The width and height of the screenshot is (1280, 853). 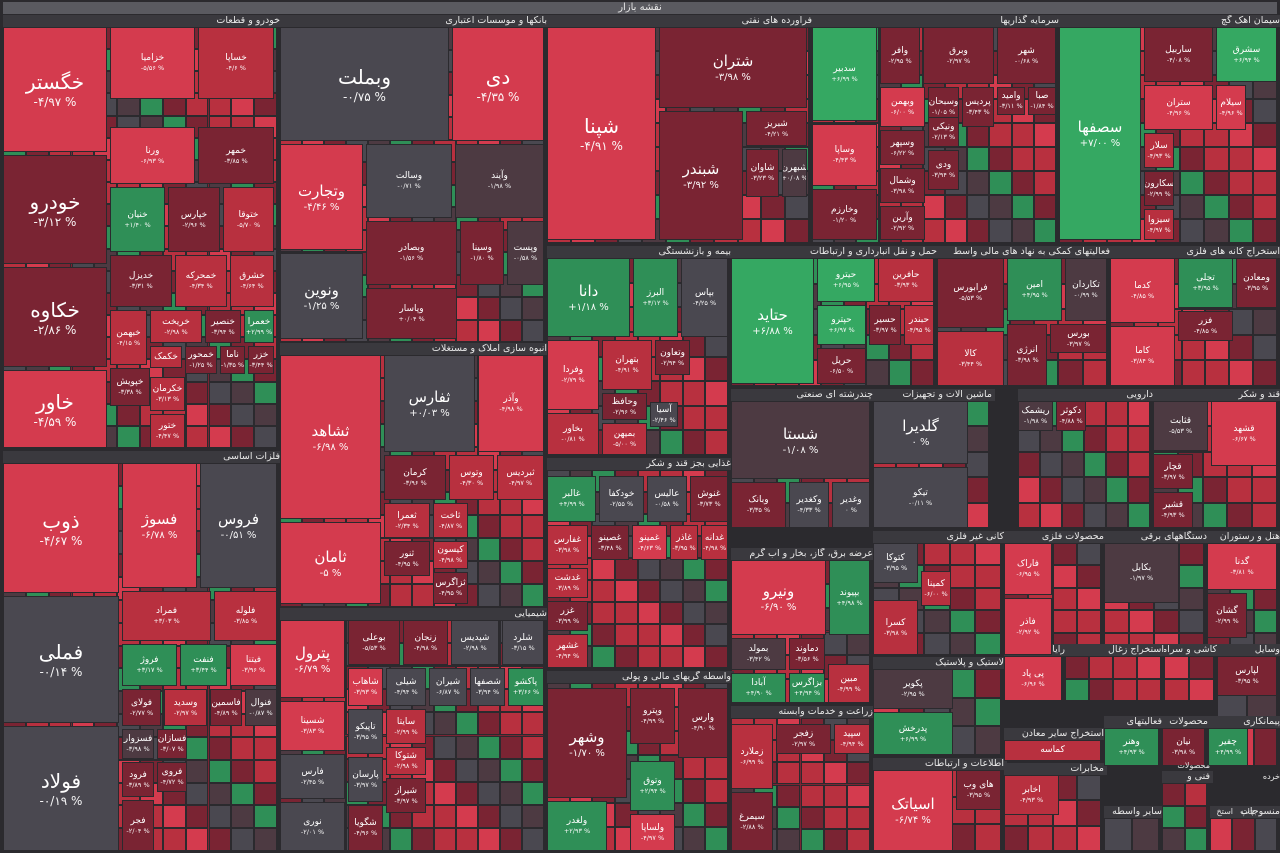 I want to click on stock-ثامان: ثامان -۵ %, so click(x=330, y=563).